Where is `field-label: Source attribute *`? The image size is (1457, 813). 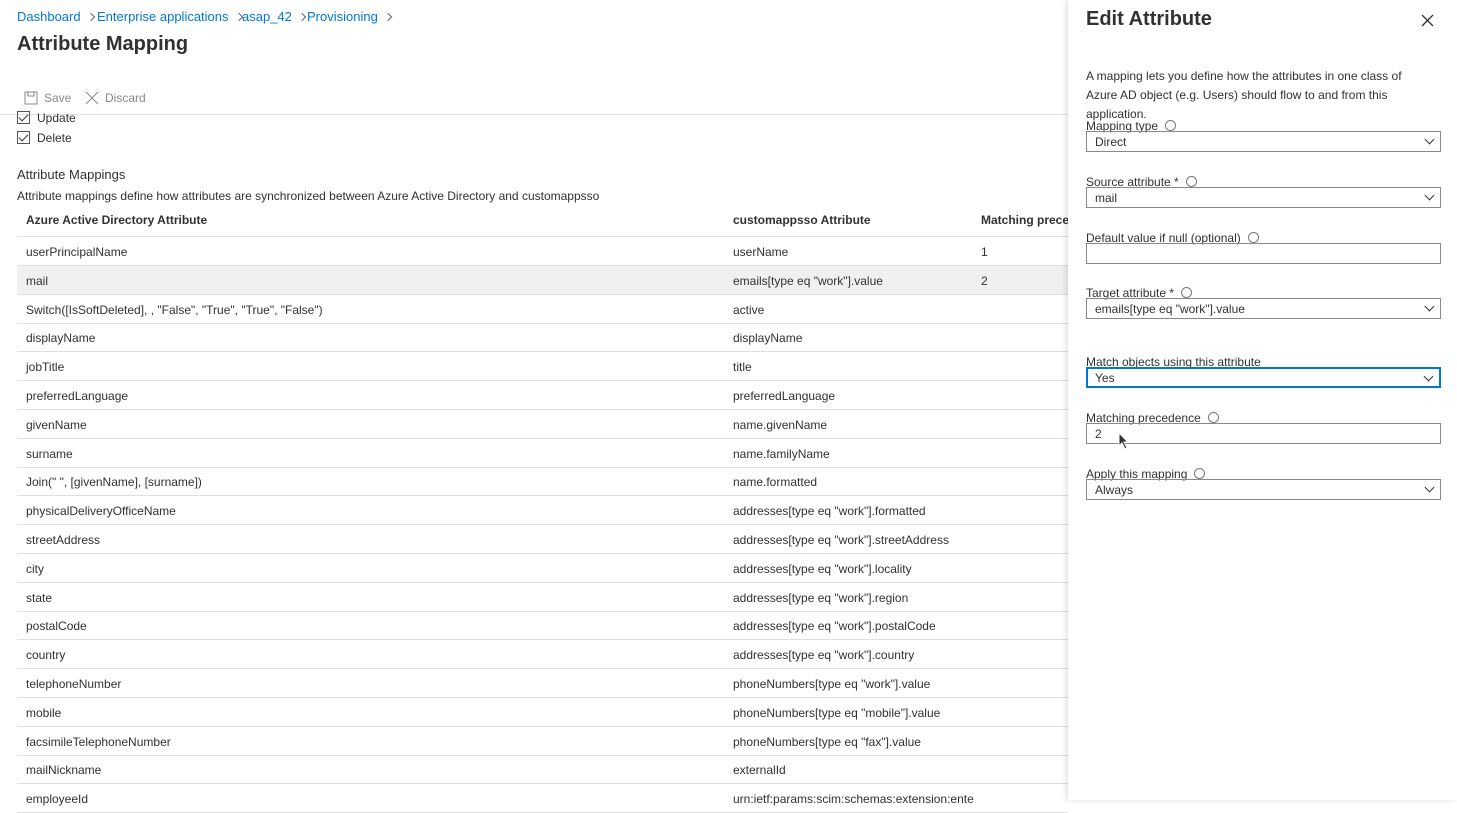 field-label: Source attribute * is located at coordinates (1141, 182).